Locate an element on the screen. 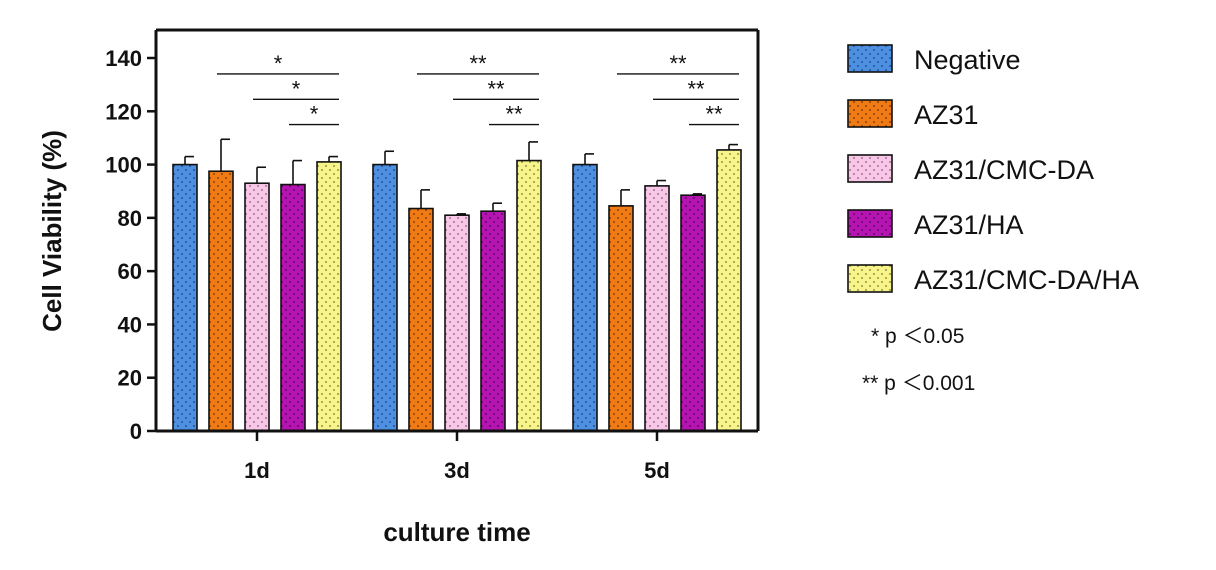 This screenshot has height=570, width=1216. legend-label: AZ31/CMC-DA is located at coordinates (1004, 170).